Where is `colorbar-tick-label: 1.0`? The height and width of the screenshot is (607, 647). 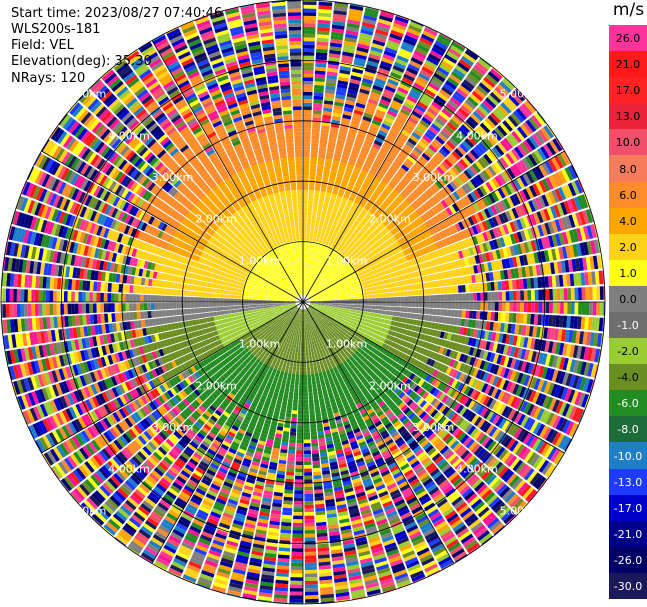 colorbar-tick-label: 1.0 is located at coordinates (628, 273).